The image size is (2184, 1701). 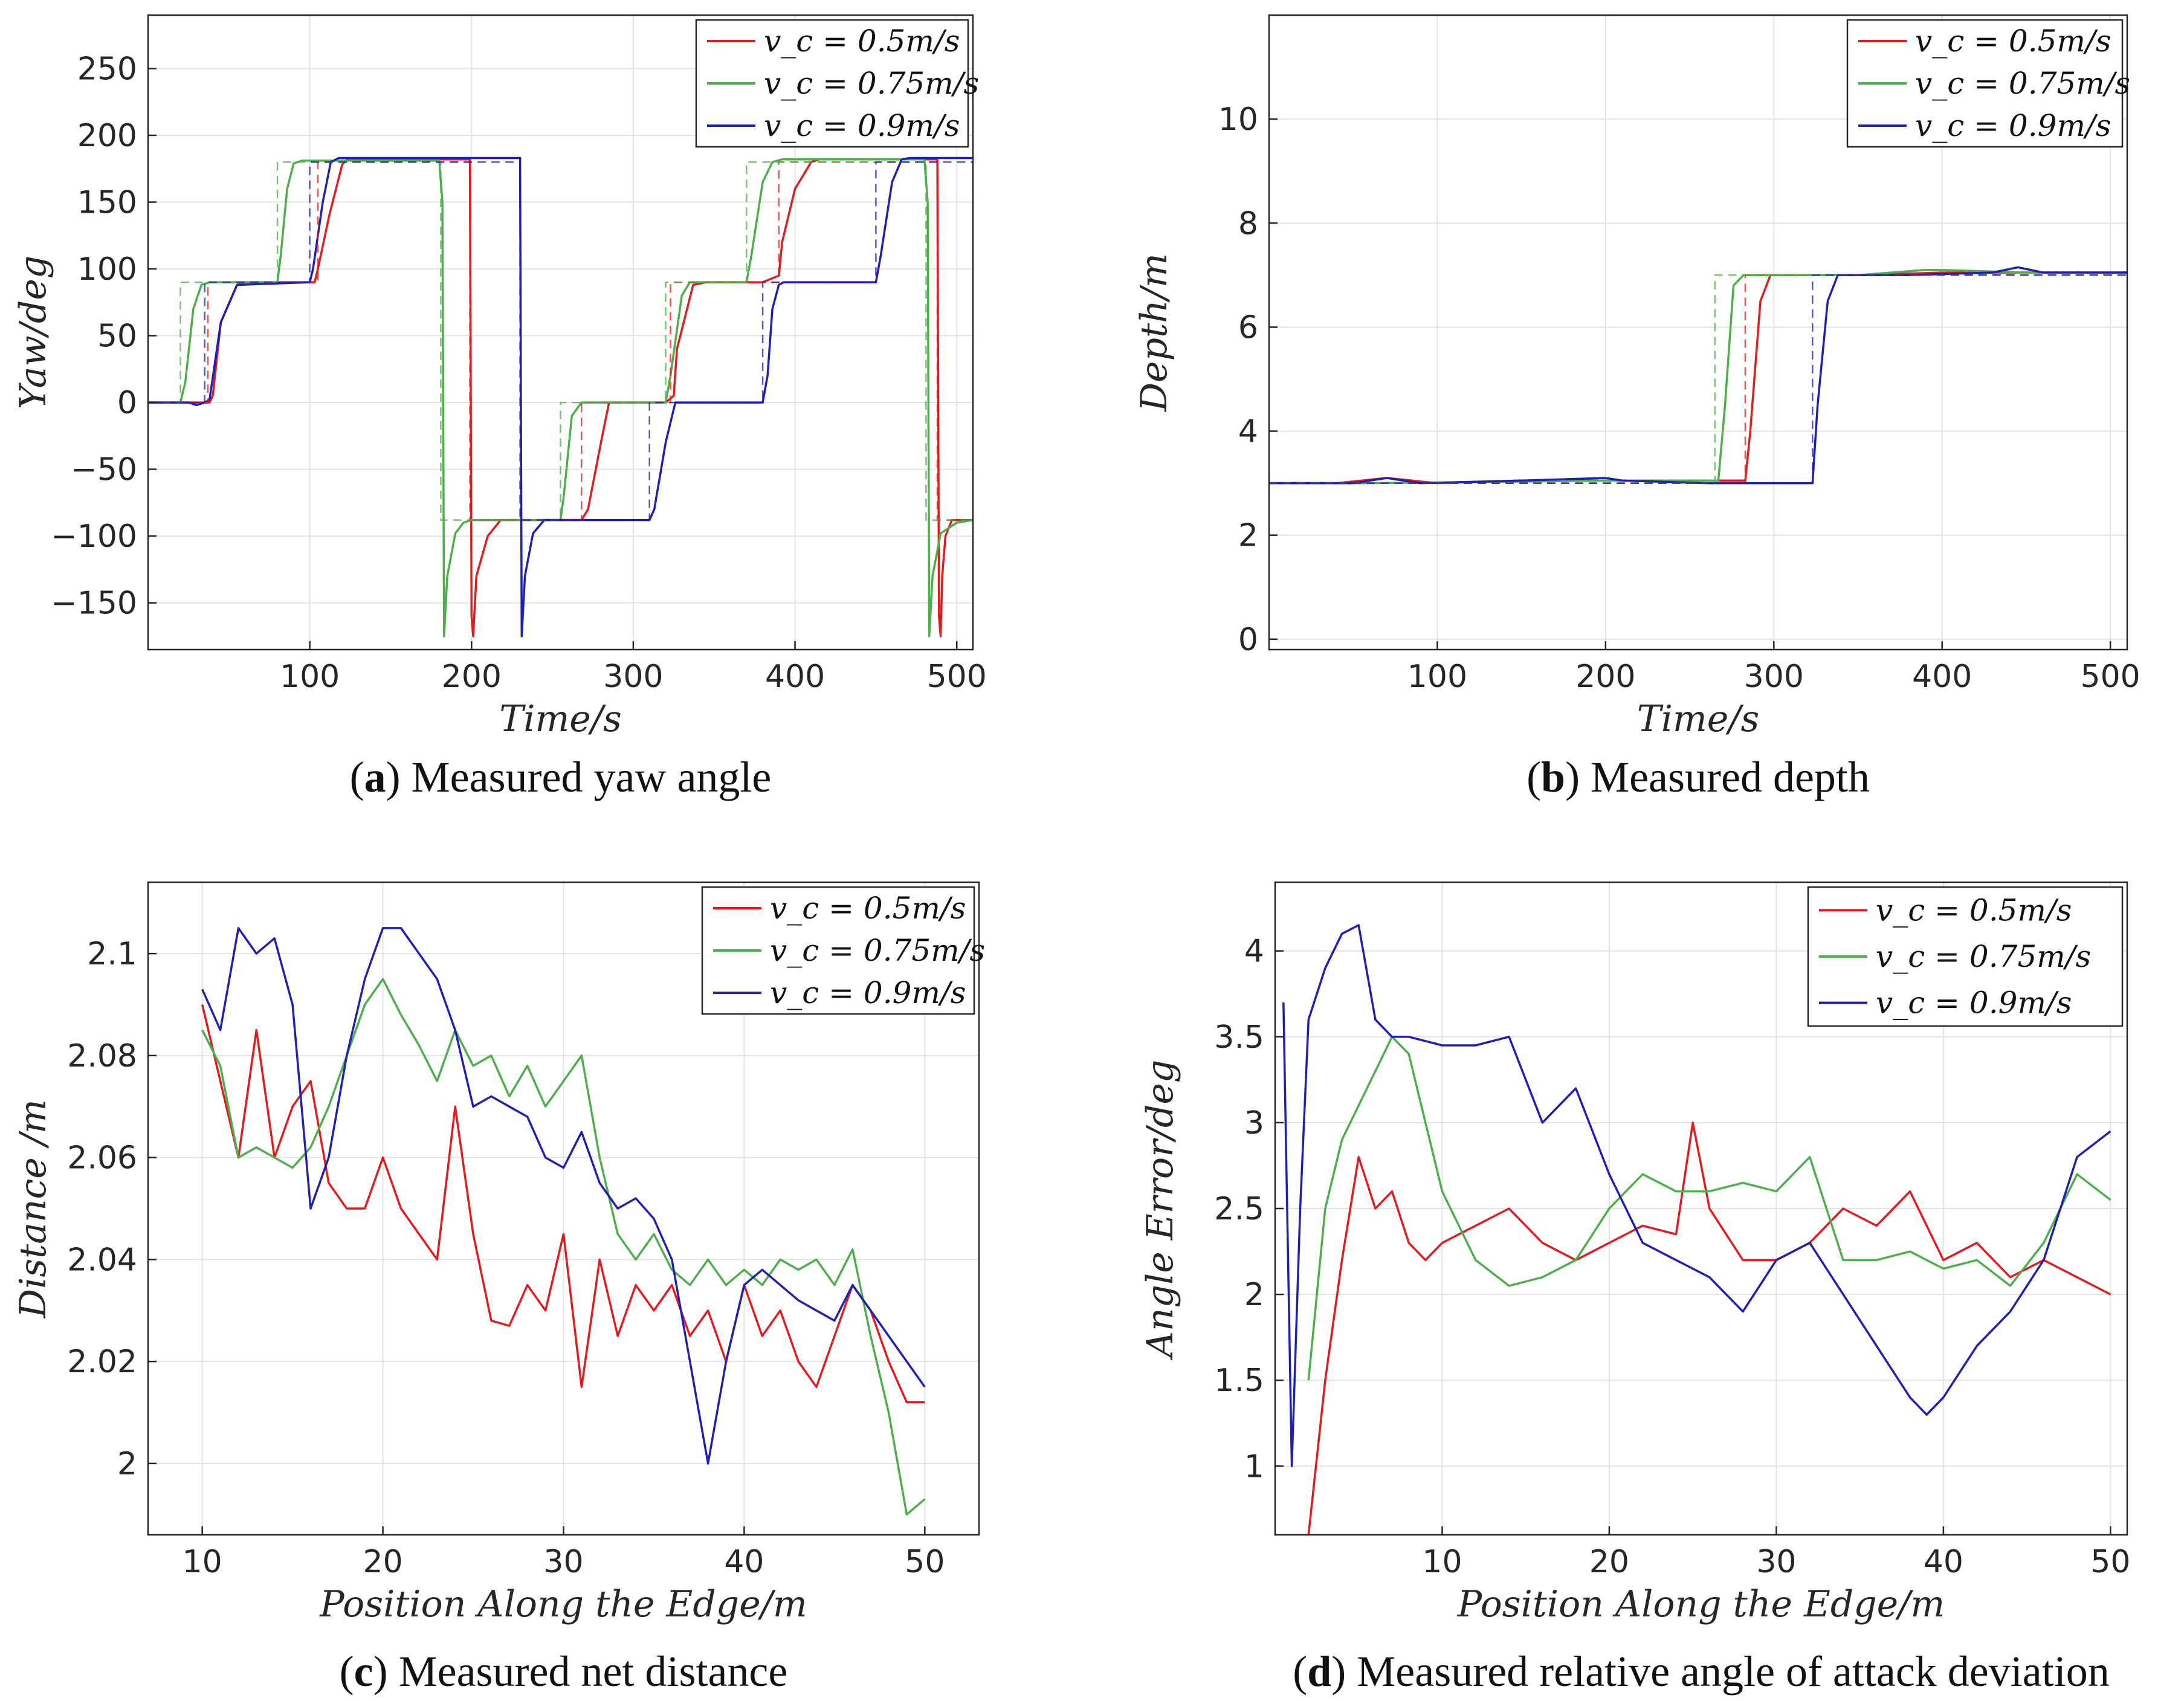 What do you see at coordinates (564, 1671) in the screenshot?
I see `panel-caption: (c) Measured net distance` at bounding box center [564, 1671].